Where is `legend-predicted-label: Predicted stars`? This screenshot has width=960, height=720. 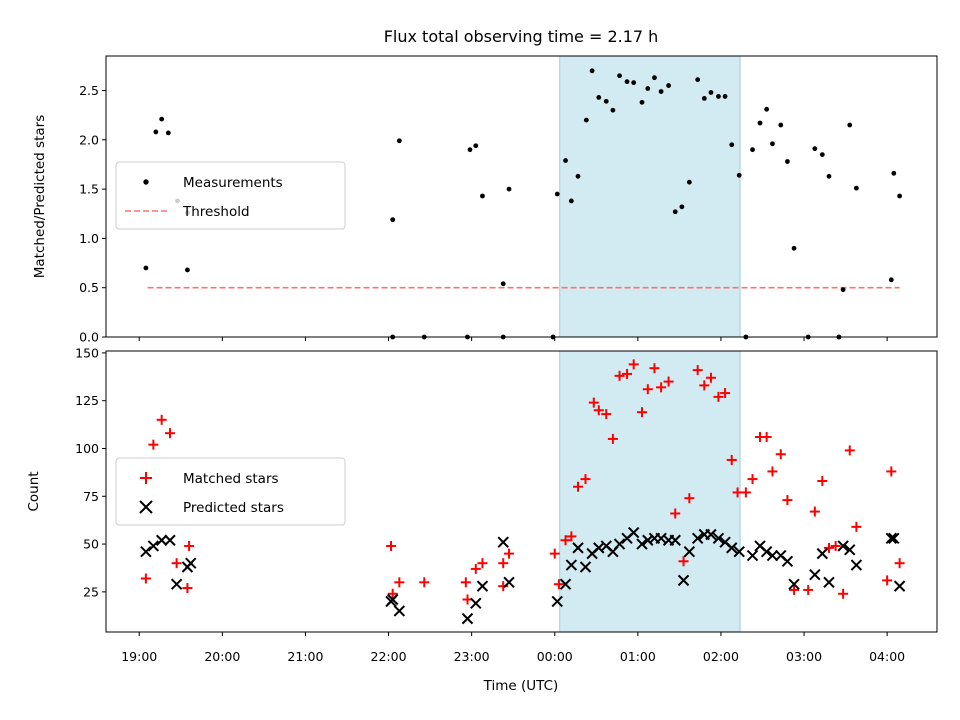
legend-predicted-label: Predicted stars is located at coordinates (233, 508).